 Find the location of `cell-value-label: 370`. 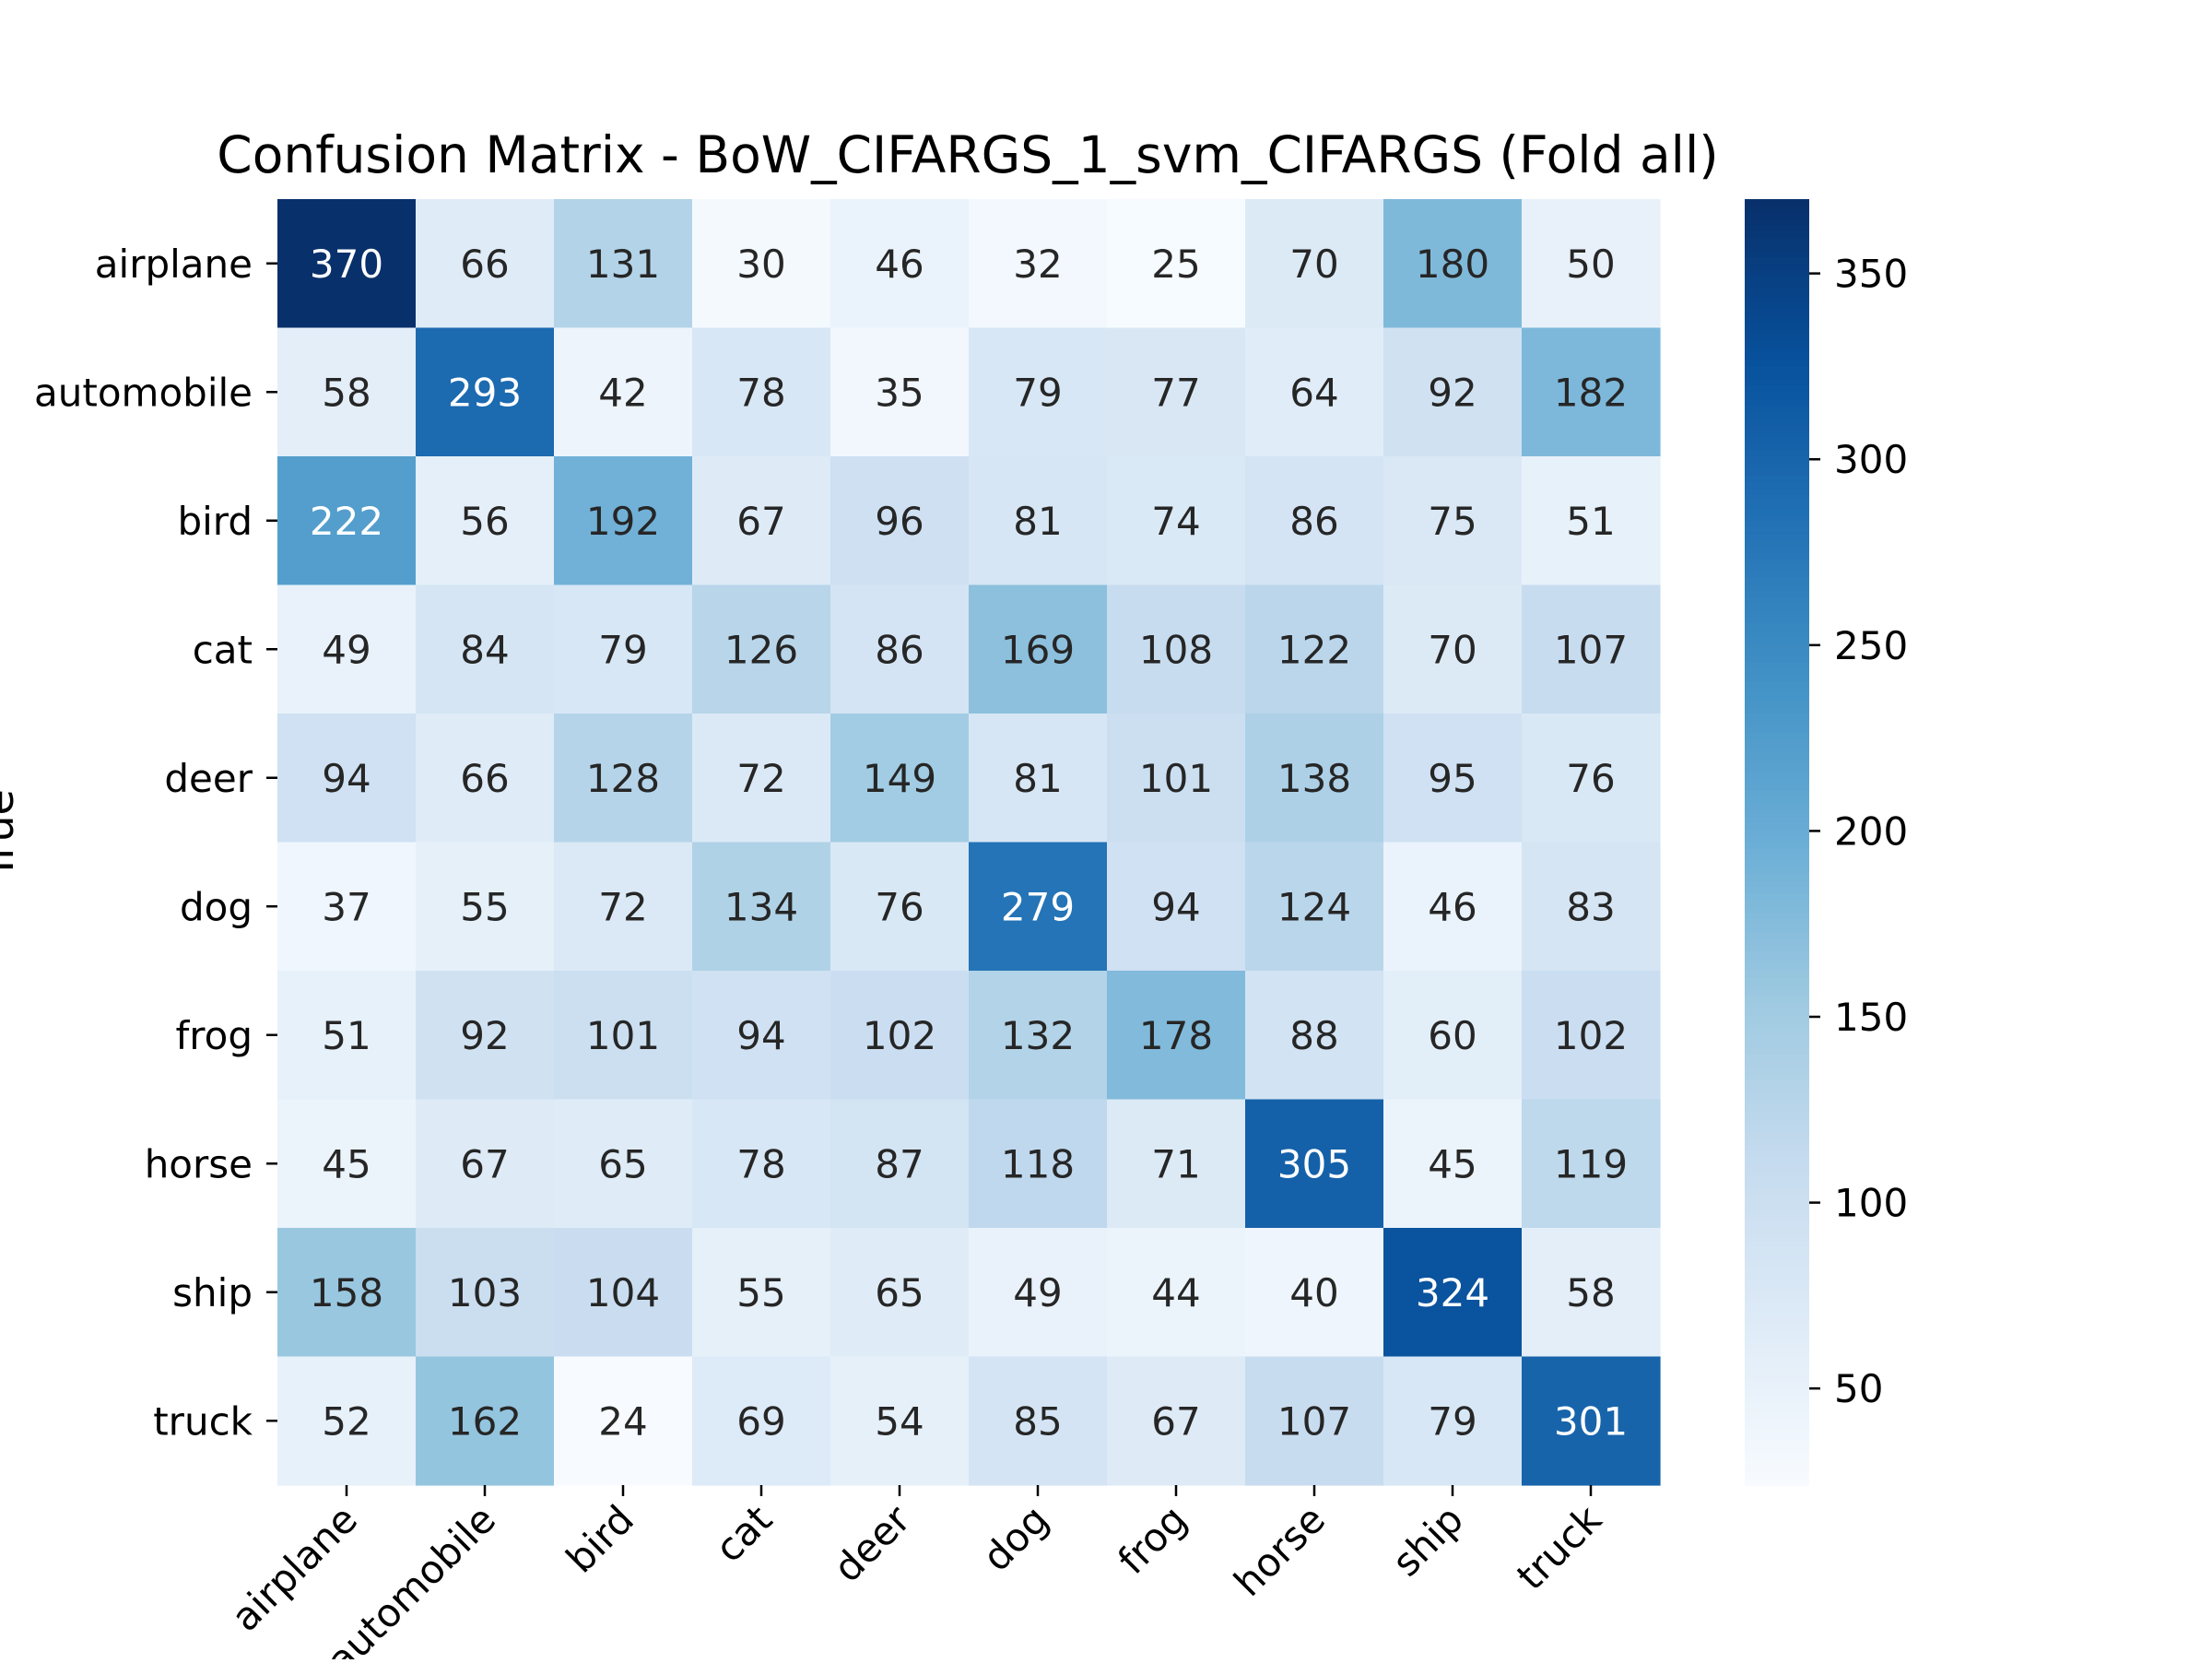

cell-value-label: 370 is located at coordinates (346, 264).